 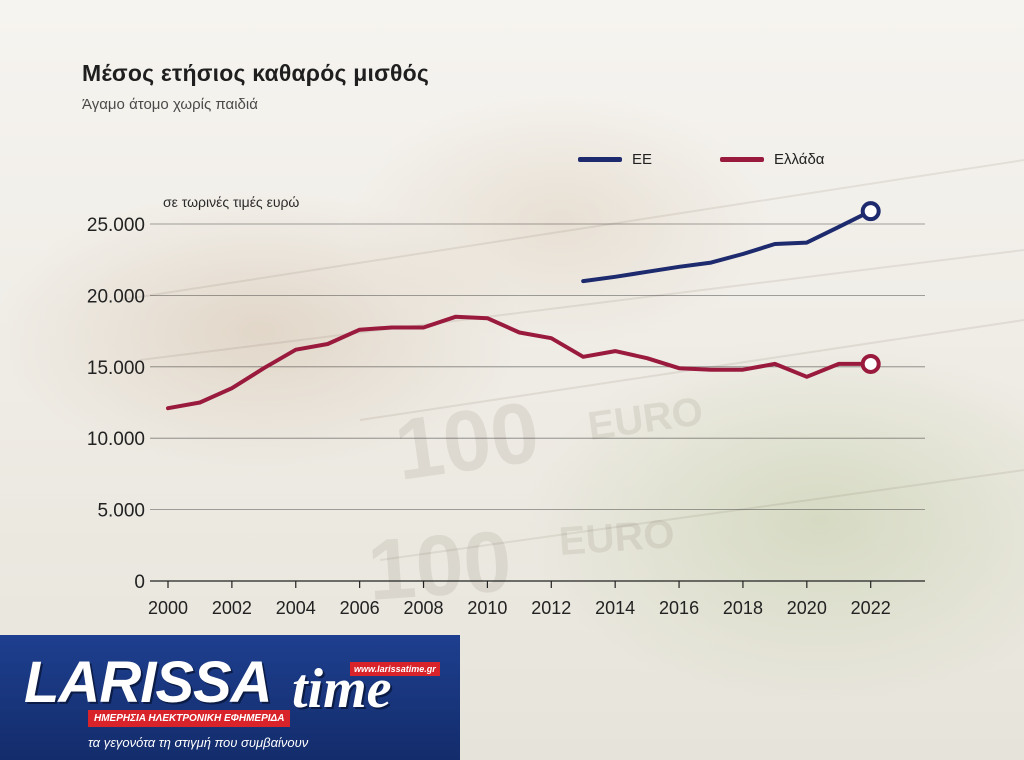 I want to click on x-tick-label: 2010, so click(x=487, y=608).